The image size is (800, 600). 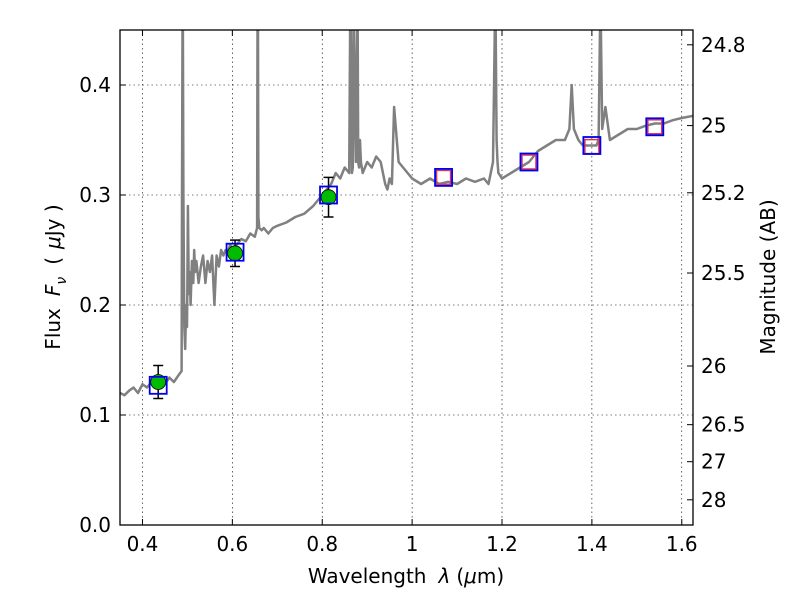 I want to click on y2-axis-ticks: 24.8 25 25.2 25.5 26 26.5 27 28, so click(x=716, y=272).